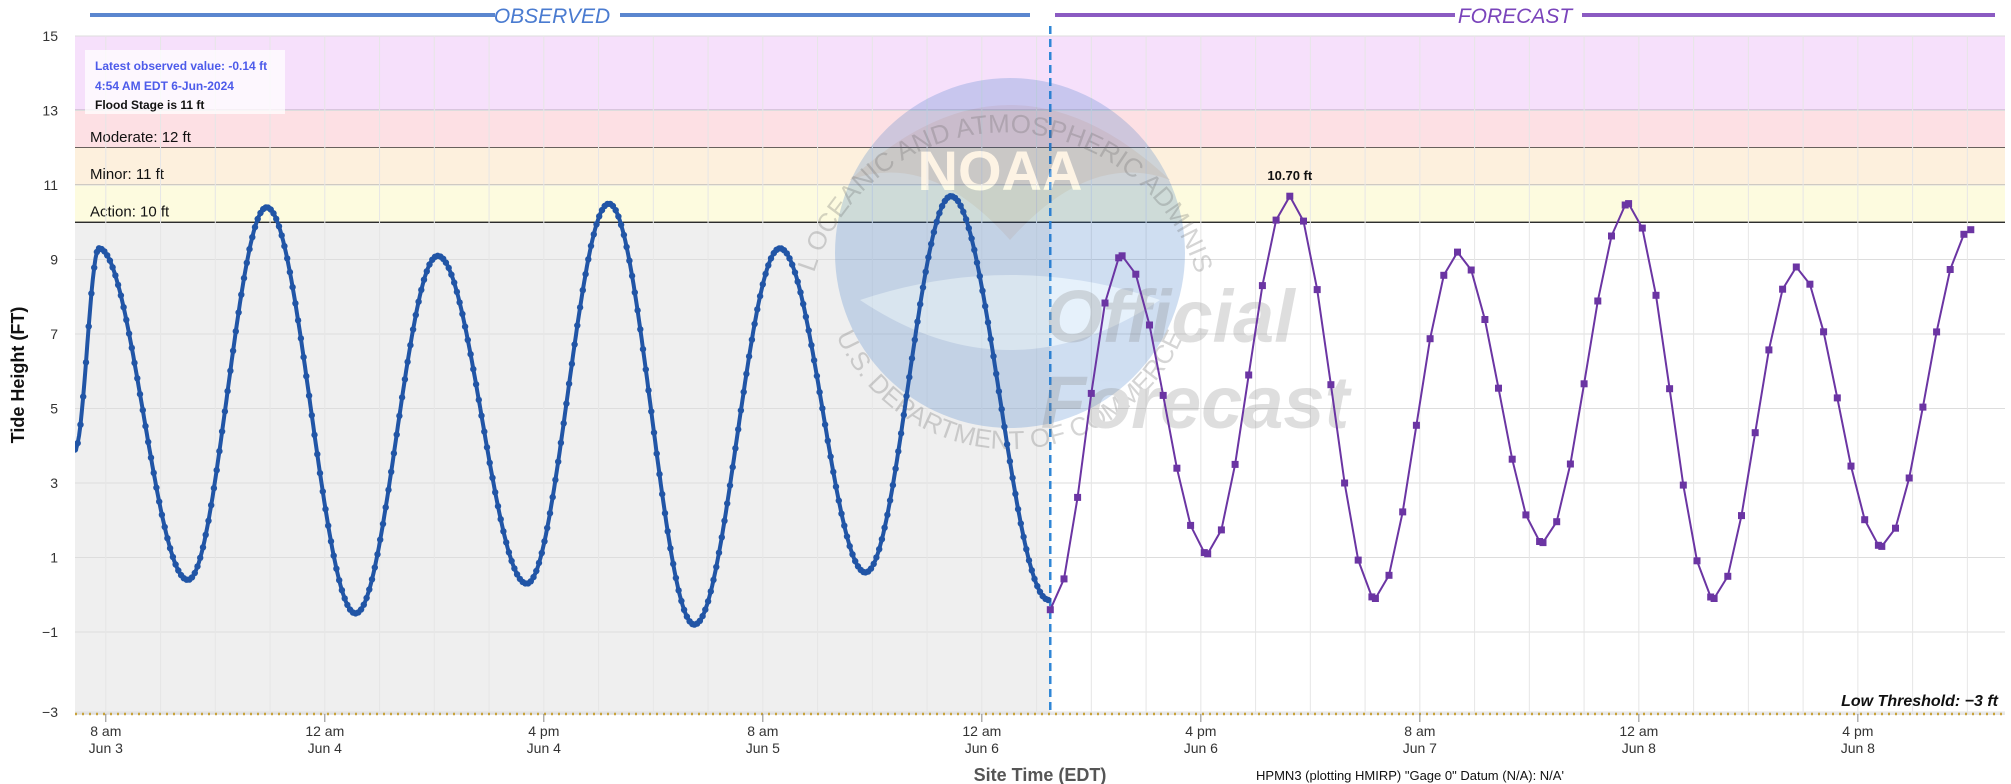 The width and height of the screenshot is (2011, 784). Describe the element at coordinates (1040, 774) in the screenshot. I see `x-axis-title: Site Time (EDT)` at that location.